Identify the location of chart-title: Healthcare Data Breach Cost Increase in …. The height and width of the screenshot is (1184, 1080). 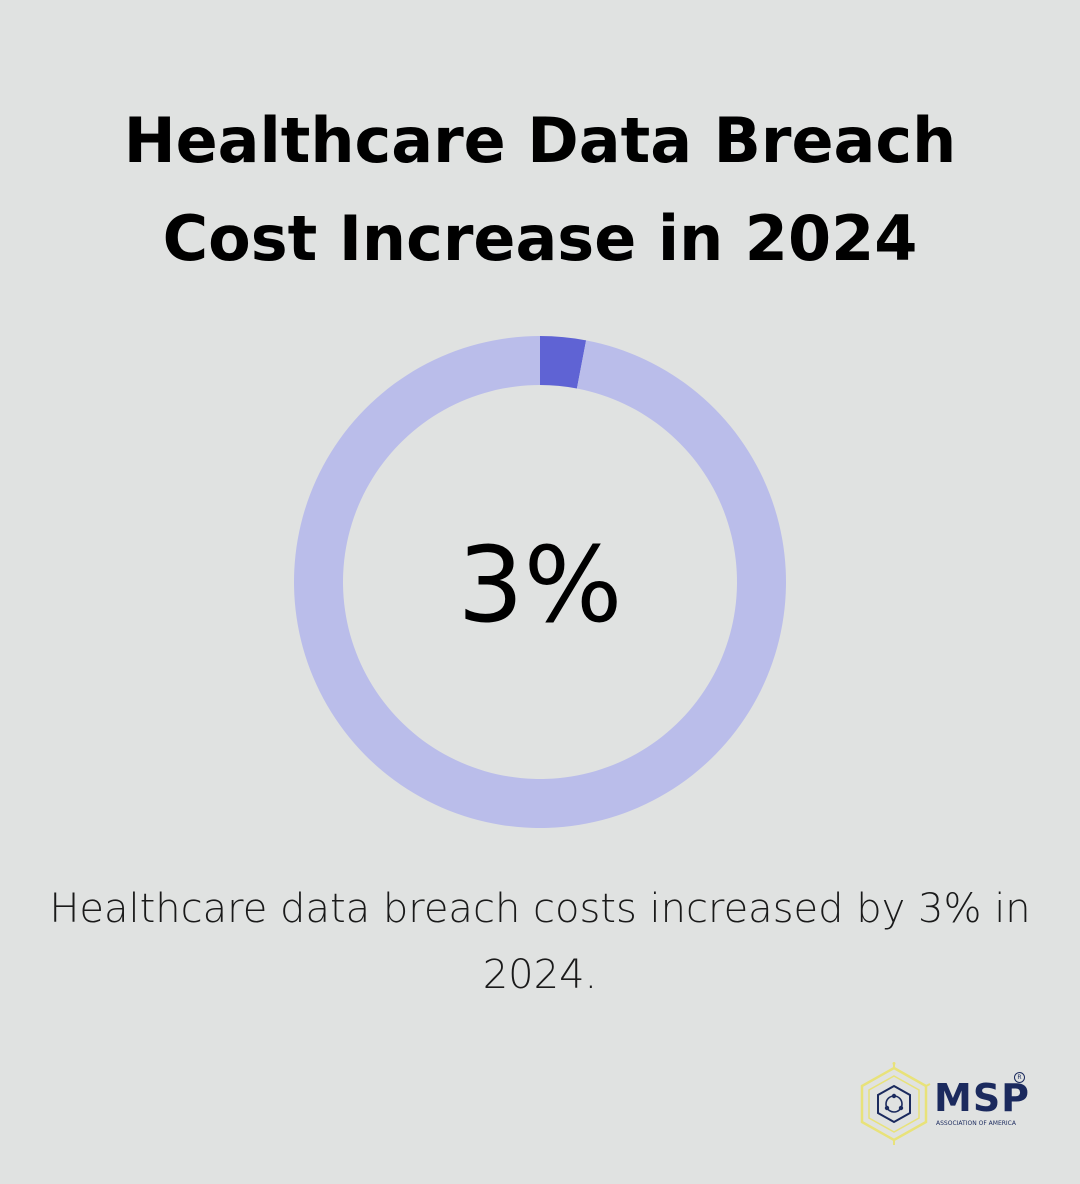
(540, 189).